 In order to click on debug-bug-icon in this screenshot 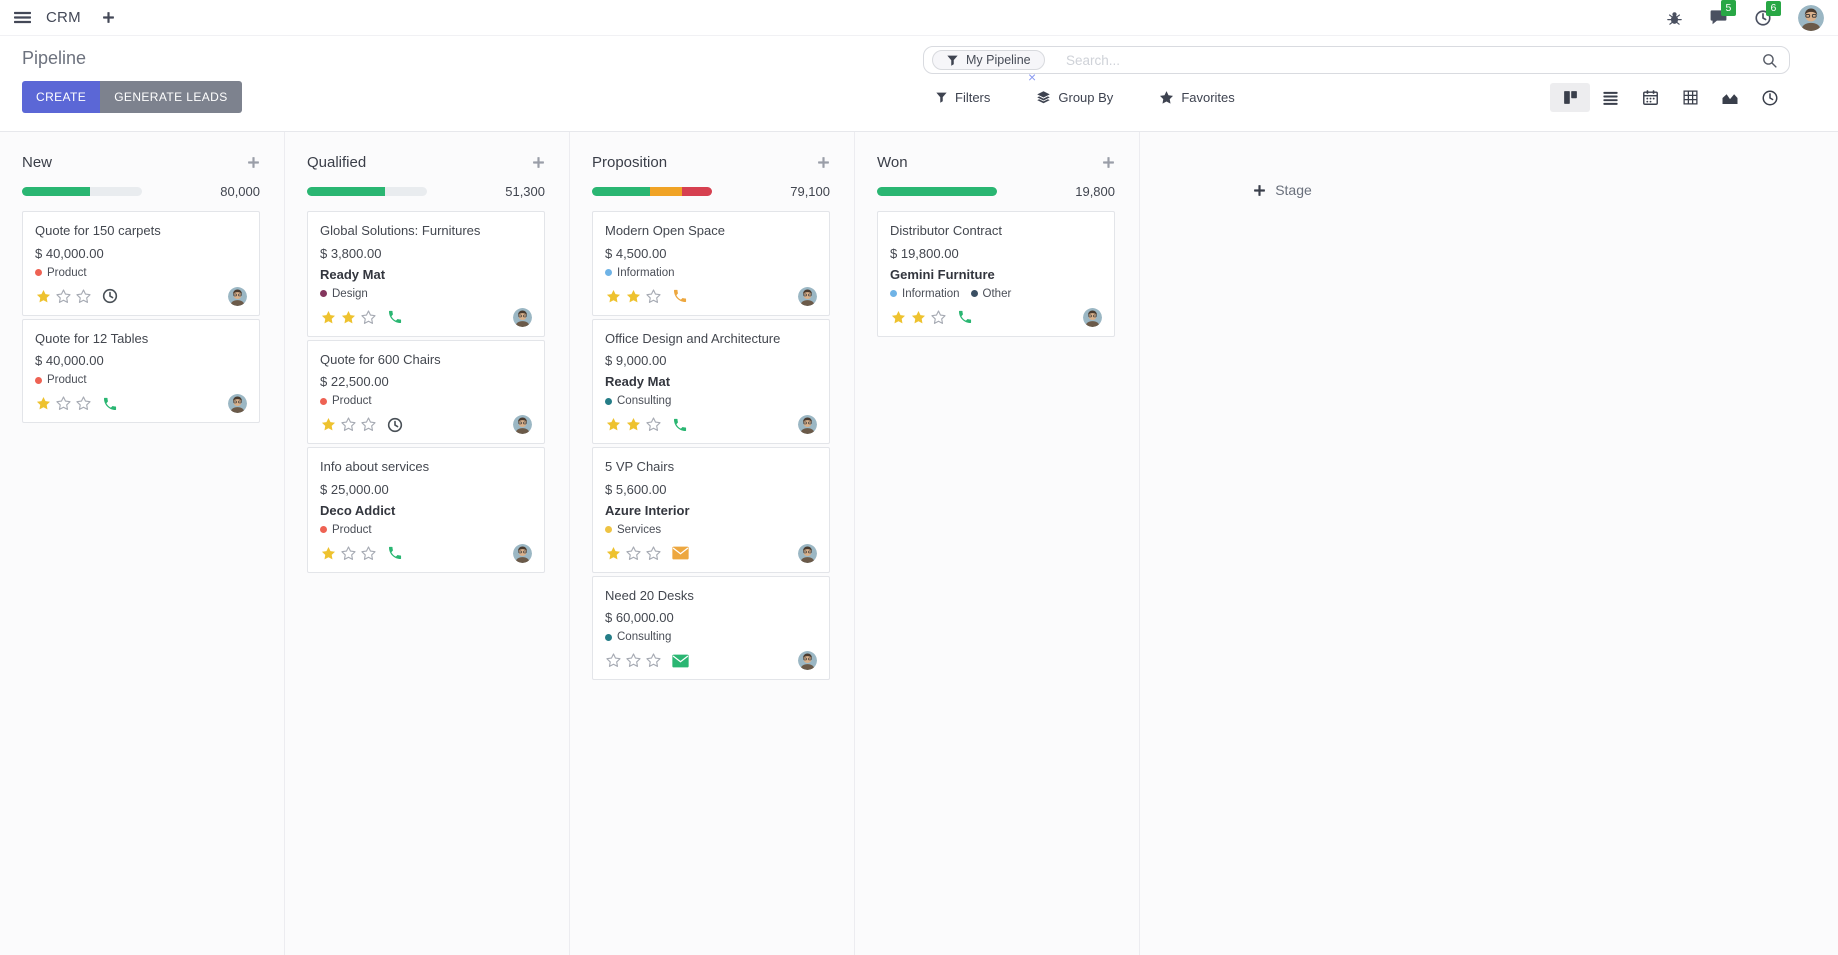, I will do `click(1674, 17)`.